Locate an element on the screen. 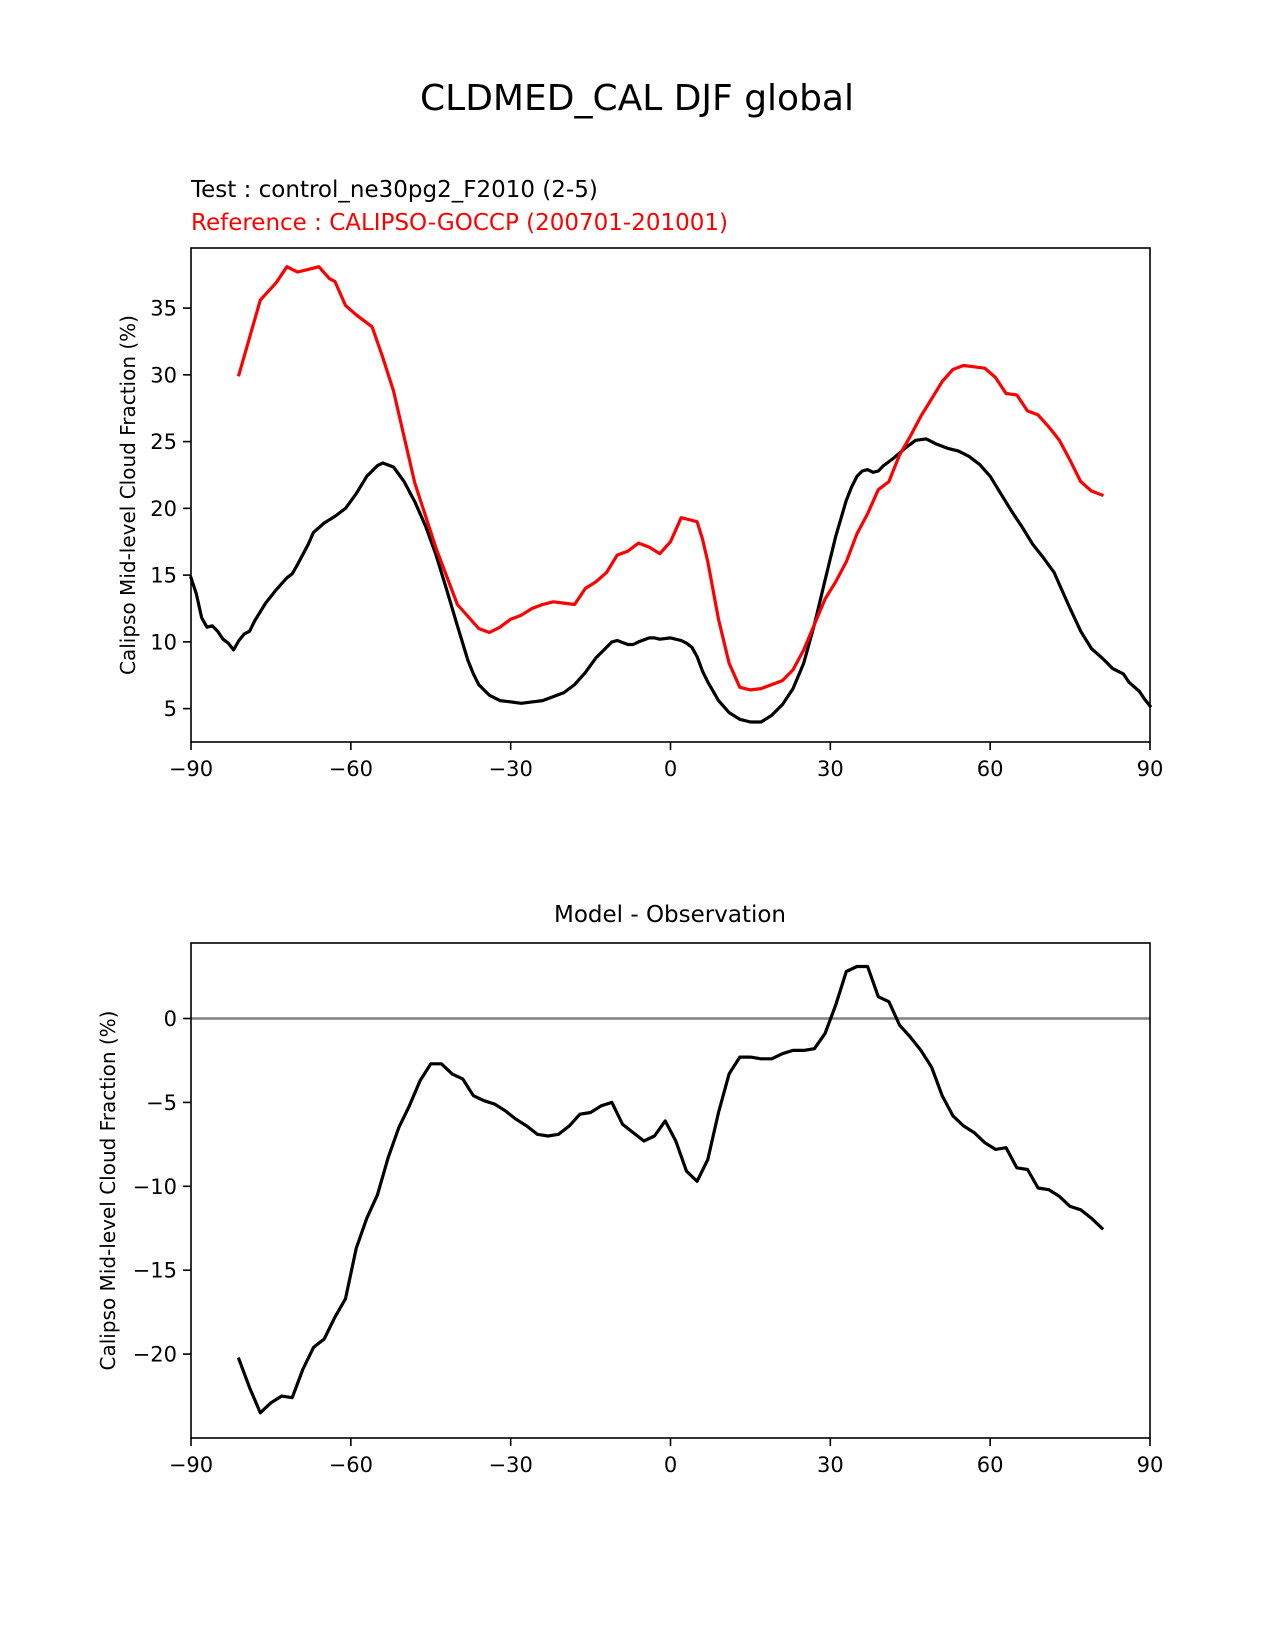 The height and width of the screenshot is (1650, 1275). y-tick-label: −5 is located at coordinates (161, 1103).